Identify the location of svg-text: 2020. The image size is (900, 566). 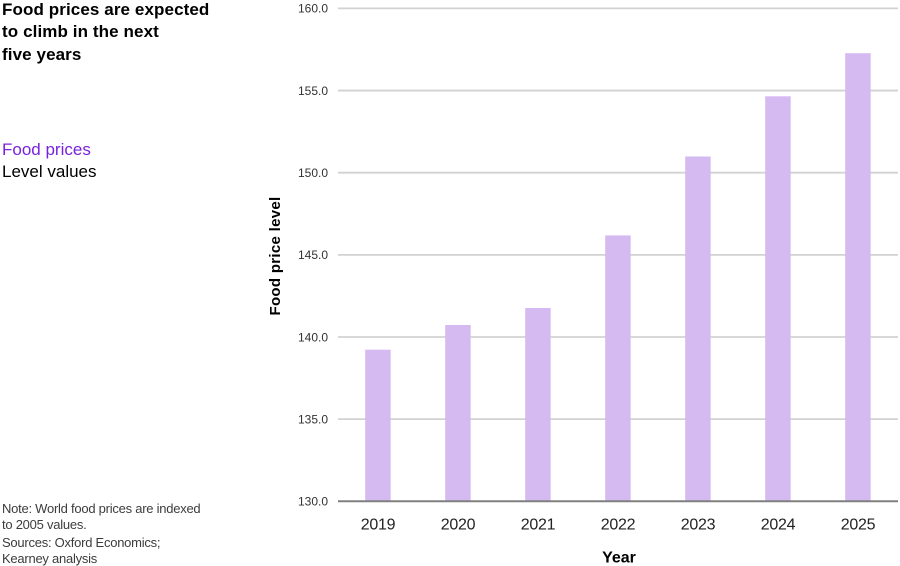
(458, 525).